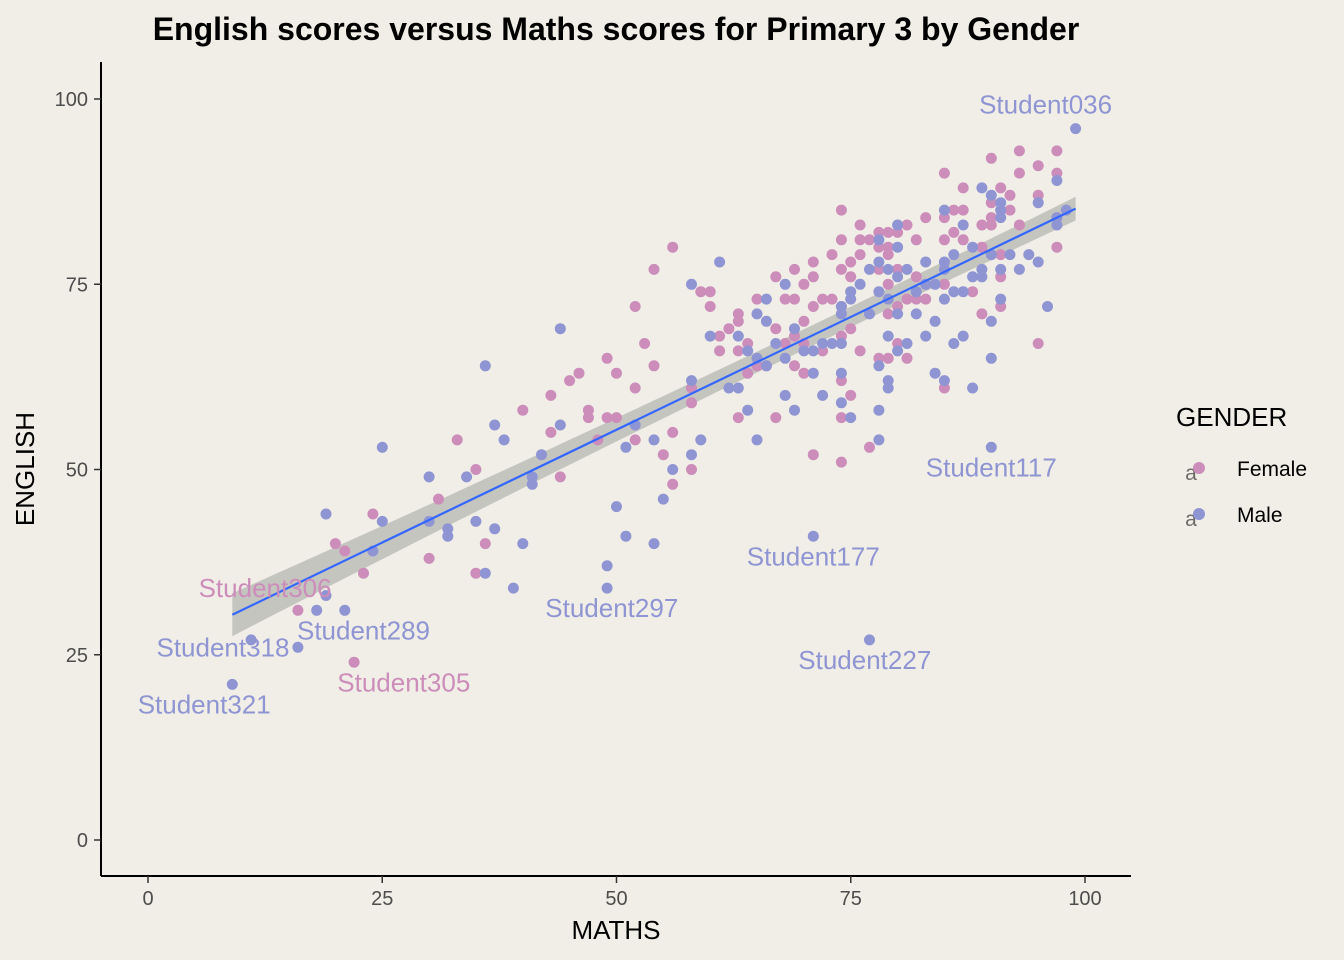 The image size is (1344, 960). Describe the element at coordinates (147, 899) in the screenshot. I see `x-tick-label: 0` at that location.